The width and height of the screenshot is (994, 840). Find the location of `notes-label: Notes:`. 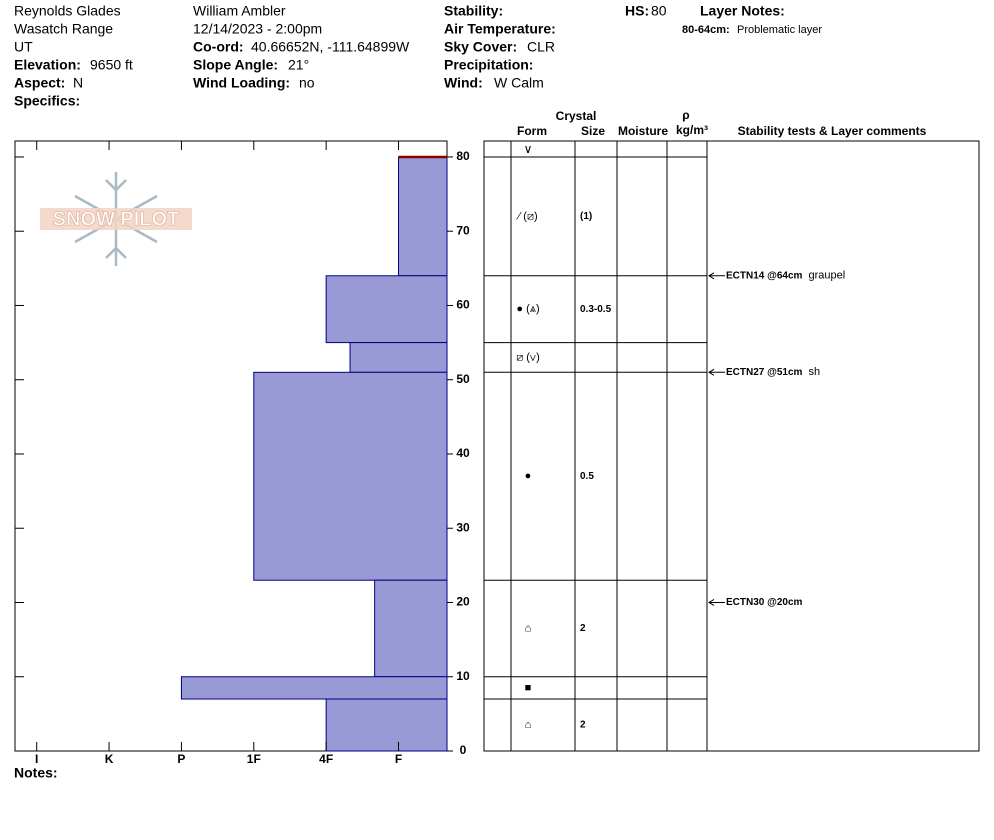

notes-label: Notes: is located at coordinates (36, 773).